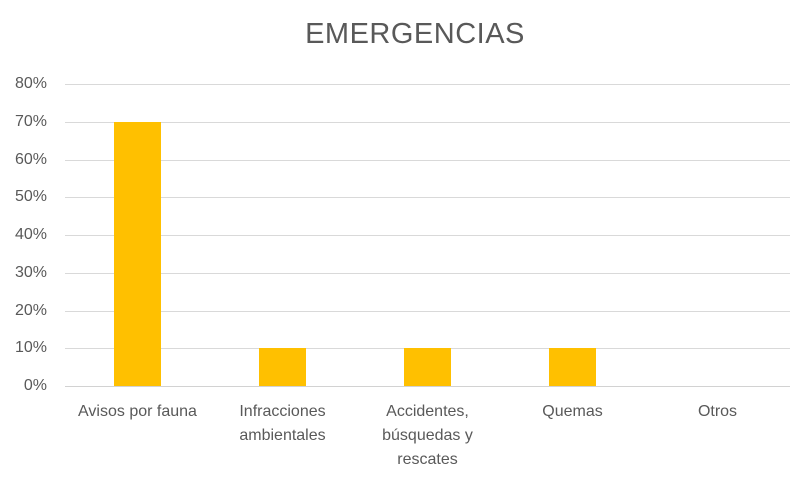 The height and width of the screenshot is (483, 806). What do you see at coordinates (30, 83) in the screenshot?
I see `y-tick-label: 80%` at bounding box center [30, 83].